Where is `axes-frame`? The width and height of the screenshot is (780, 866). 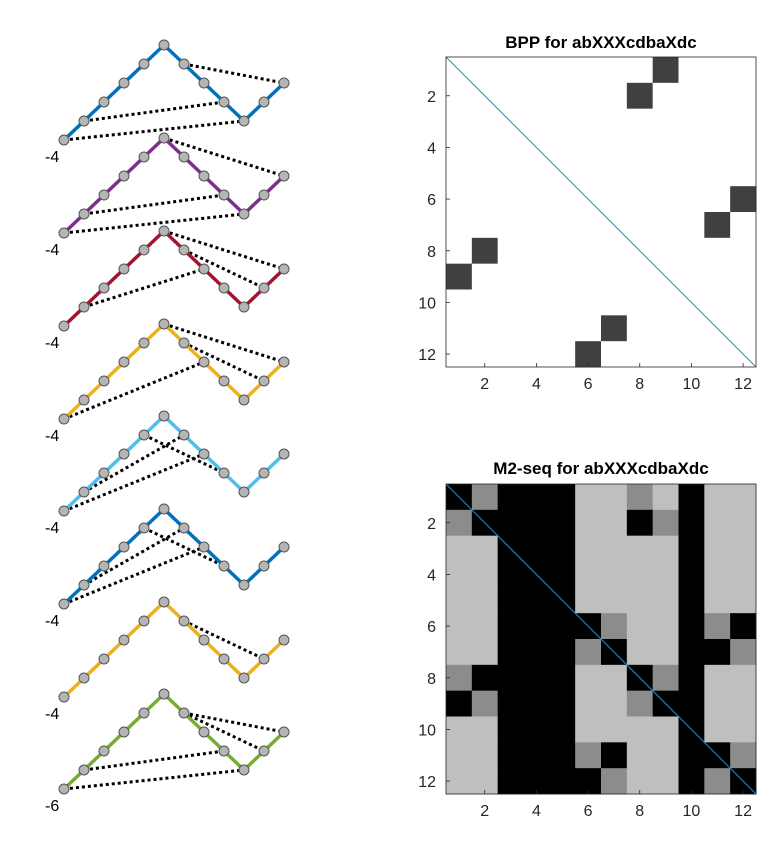 axes-frame is located at coordinates (601, 639).